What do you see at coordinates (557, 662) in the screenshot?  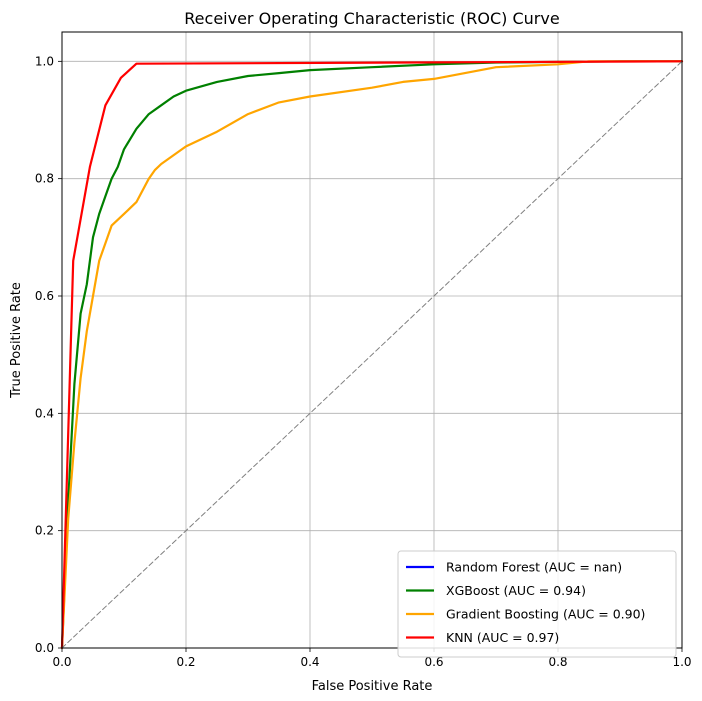 I see `x-tick-label: 0.8` at bounding box center [557, 662].